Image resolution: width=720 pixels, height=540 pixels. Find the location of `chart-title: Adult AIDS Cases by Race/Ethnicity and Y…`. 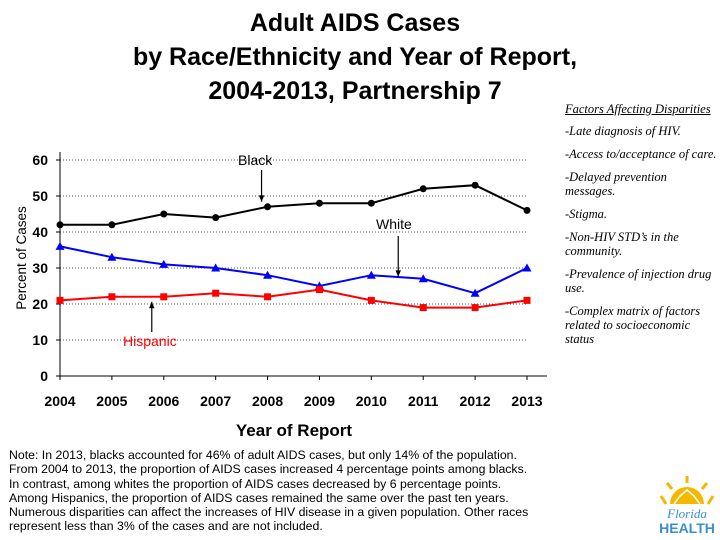

chart-title: Adult AIDS Cases by Race/Ethnicity and Y… is located at coordinates (355, 57).